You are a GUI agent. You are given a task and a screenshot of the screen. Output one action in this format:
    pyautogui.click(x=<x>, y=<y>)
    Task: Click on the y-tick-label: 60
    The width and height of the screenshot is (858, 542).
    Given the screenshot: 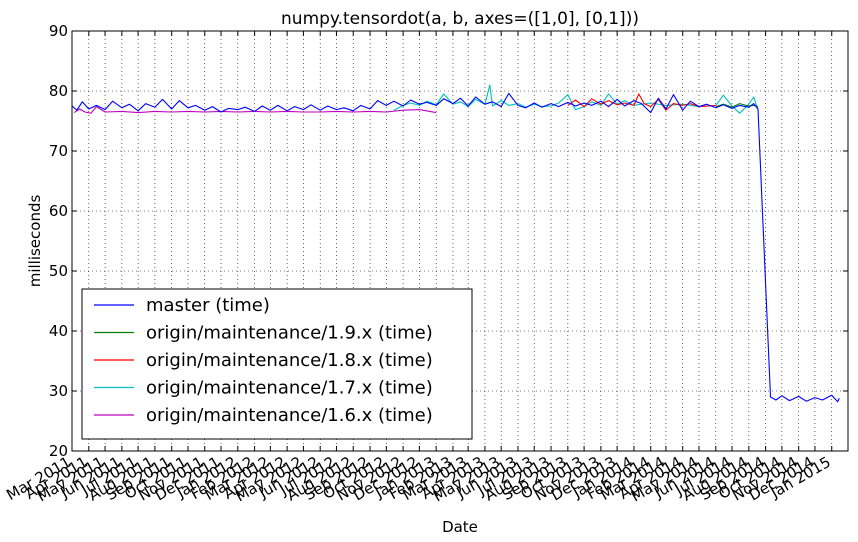 What is the action you would take?
    pyautogui.click(x=58, y=211)
    